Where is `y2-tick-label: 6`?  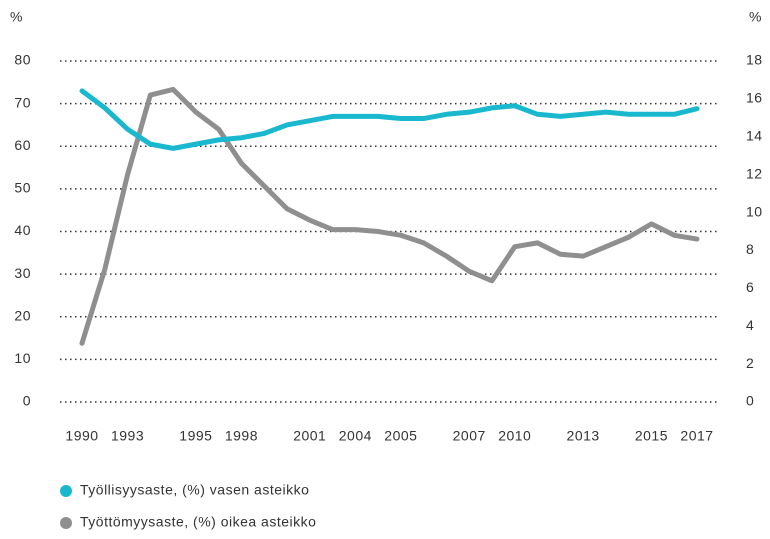
y2-tick-label: 6 is located at coordinates (750, 287).